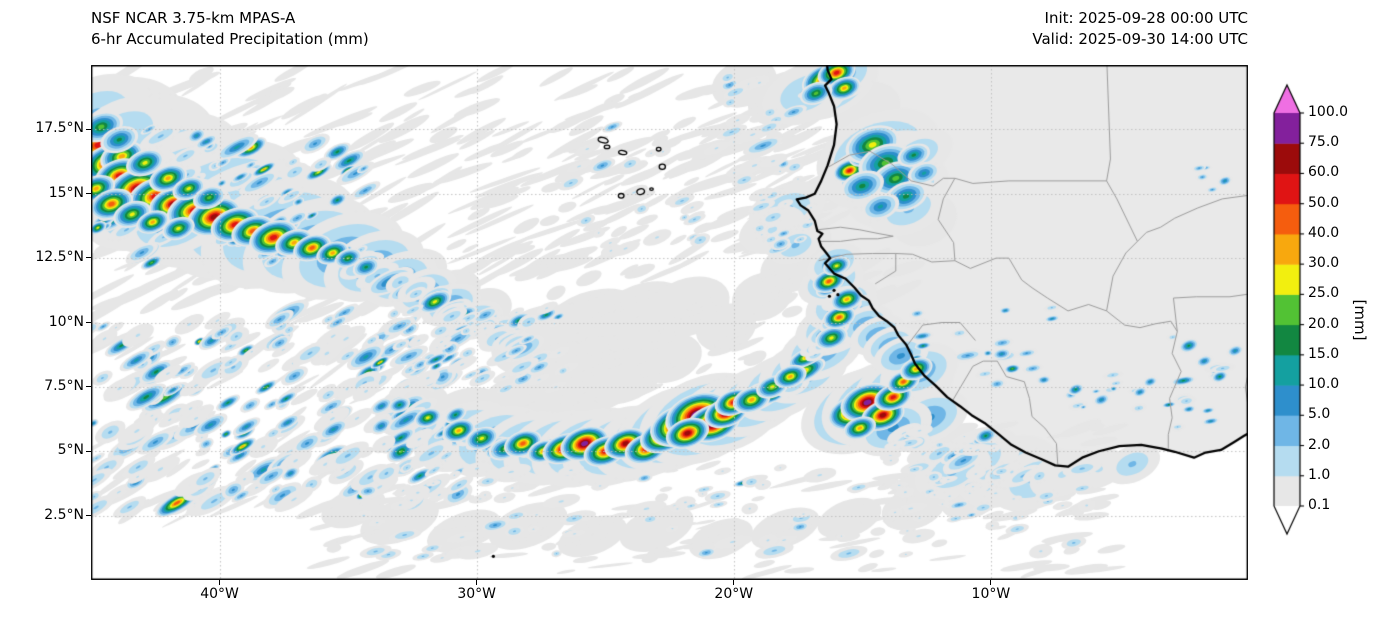  I want to click on lat-tick-label: 2.5°N, so click(64, 514).